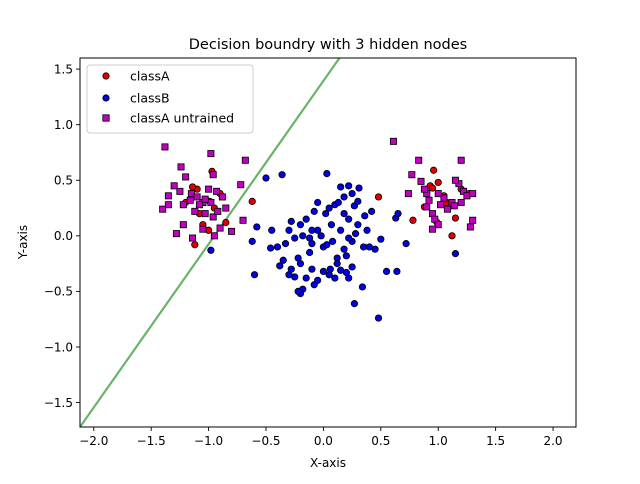 This screenshot has height=484, width=640. I want to click on x-tick-label: −0.5, so click(265, 441).